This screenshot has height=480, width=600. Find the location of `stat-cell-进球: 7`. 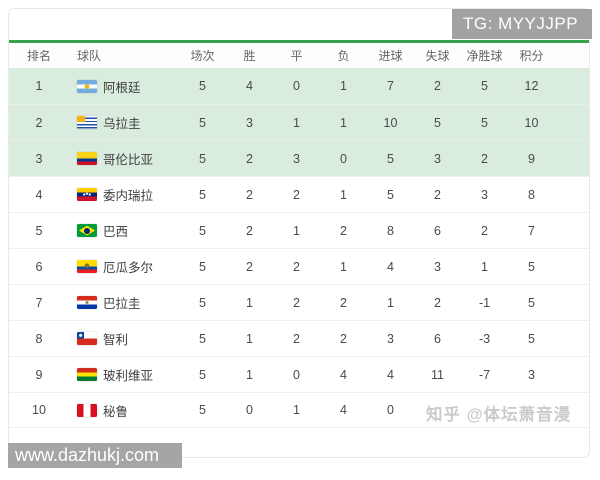

stat-cell-进球: 7 is located at coordinates (390, 86).